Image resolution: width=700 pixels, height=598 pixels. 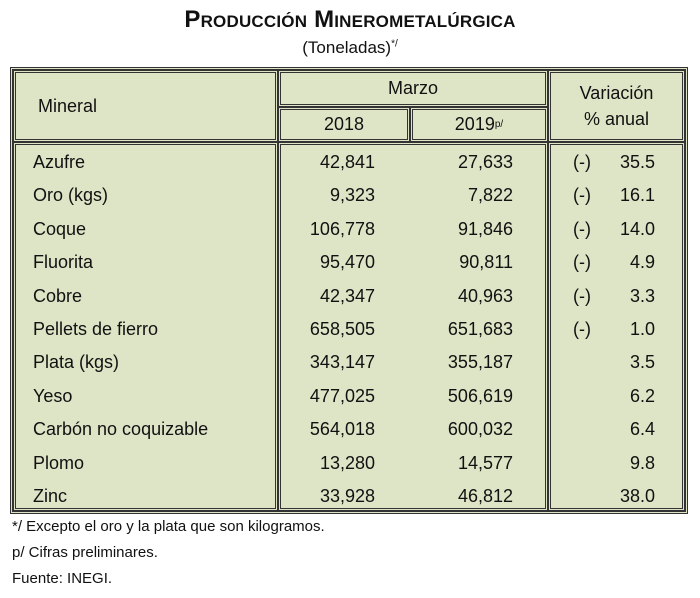 I want to click on mineral-name: Pellets de fierro, so click(x=96, y=329).